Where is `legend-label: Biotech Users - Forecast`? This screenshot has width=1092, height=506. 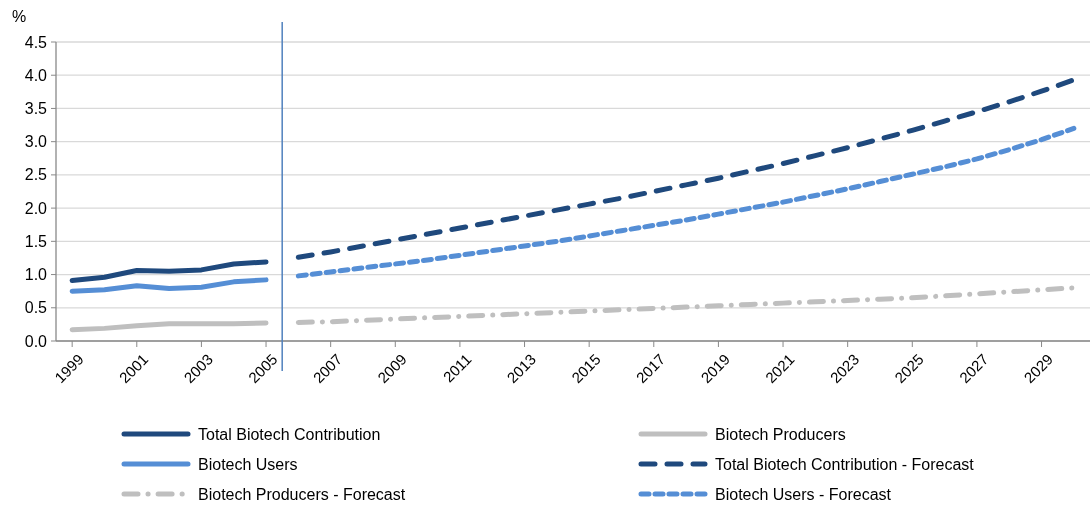
legend-label: Biotech Users - Forecast is located at coordinates (803, 494).